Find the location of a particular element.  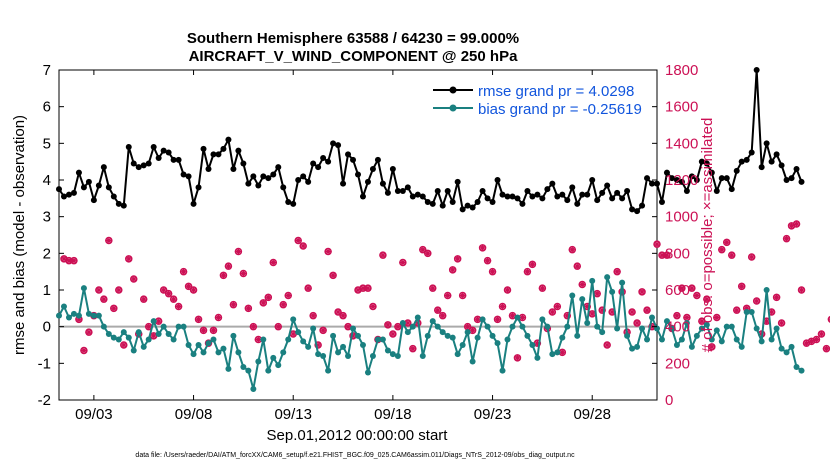

legend-rmse-marker is located at coordinates (453, 90).